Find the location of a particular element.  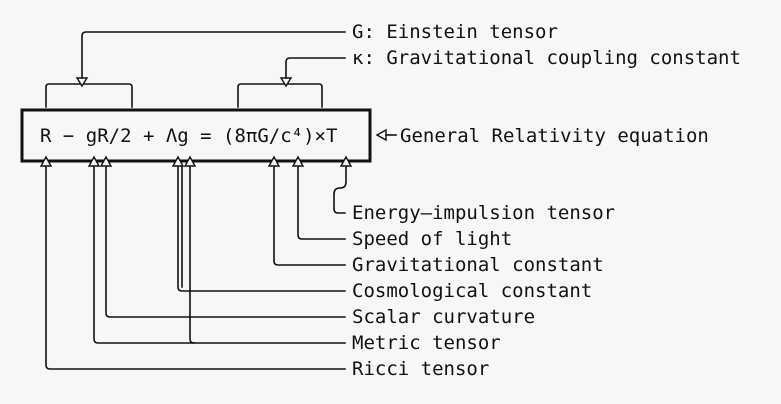

einstein-tensor-bracket is located at coordinates (89, 95).